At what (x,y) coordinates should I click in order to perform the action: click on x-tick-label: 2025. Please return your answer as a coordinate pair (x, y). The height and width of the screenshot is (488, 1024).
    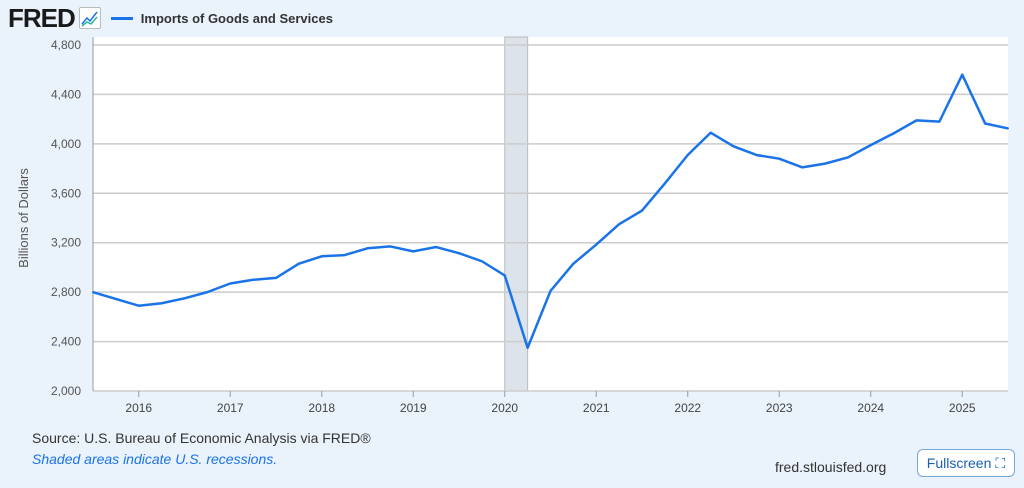
    Looking at the image, I should click on (962, 408).